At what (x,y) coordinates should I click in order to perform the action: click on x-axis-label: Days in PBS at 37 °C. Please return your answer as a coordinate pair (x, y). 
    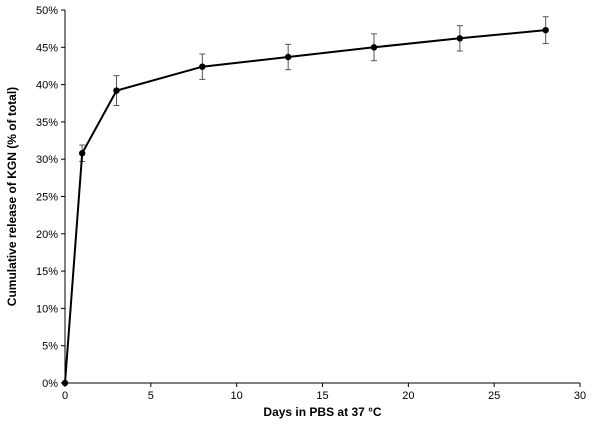
    Looking at the image, I should click on (322, 412).